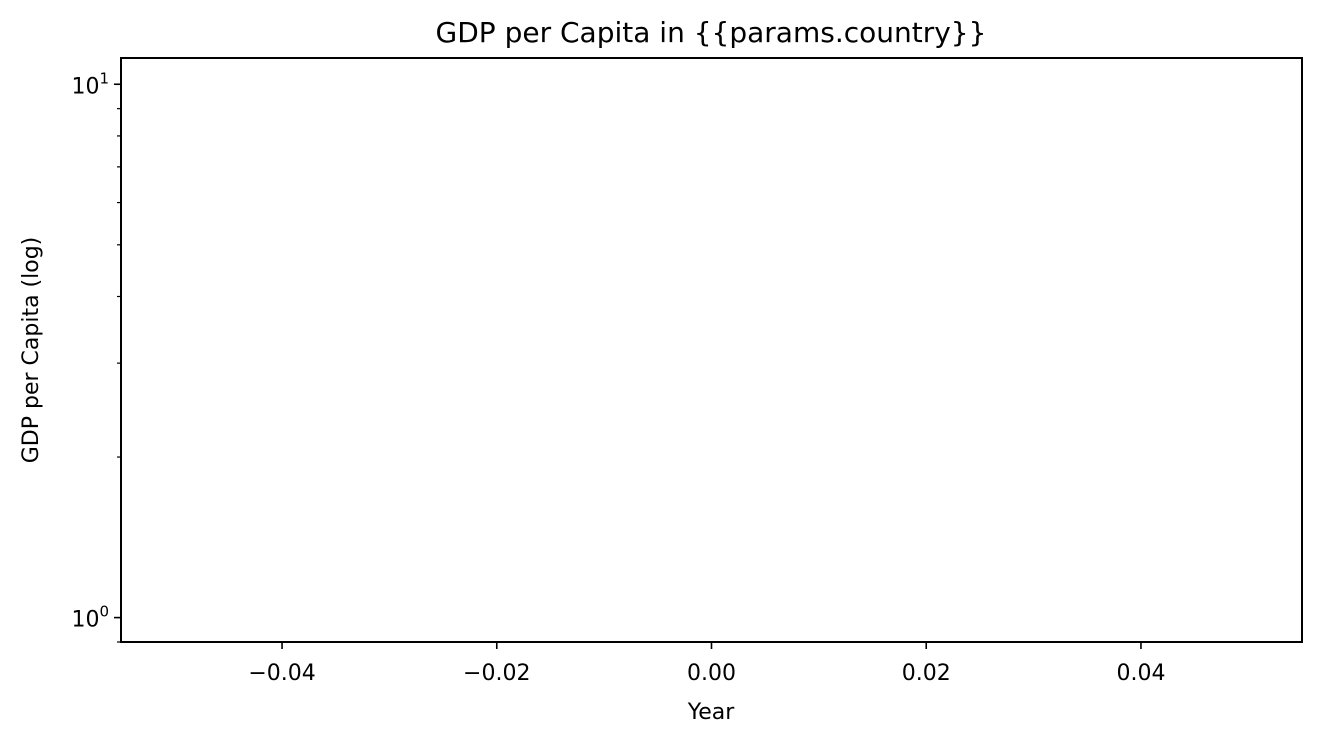  What do you see at coordinates (711, 712) in the screenshot?
I see `x-axis-label: Year` at bounding box center [711, 712].